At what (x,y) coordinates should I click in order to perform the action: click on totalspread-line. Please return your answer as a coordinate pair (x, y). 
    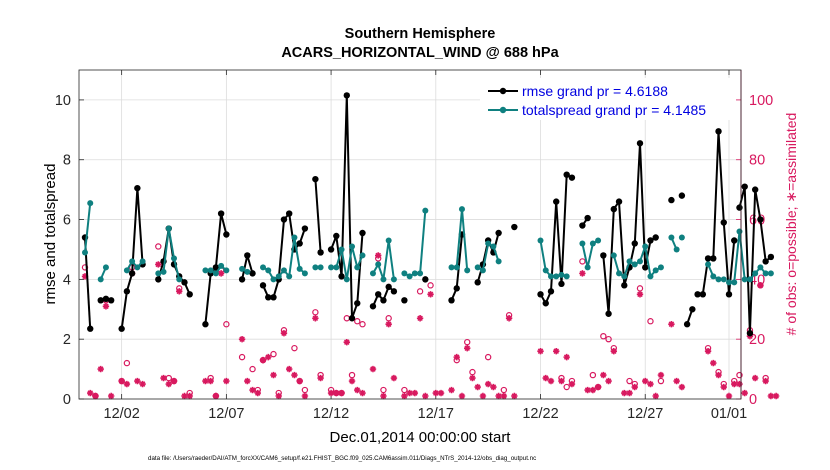
    Looking at the image, I should click on (88, 227).